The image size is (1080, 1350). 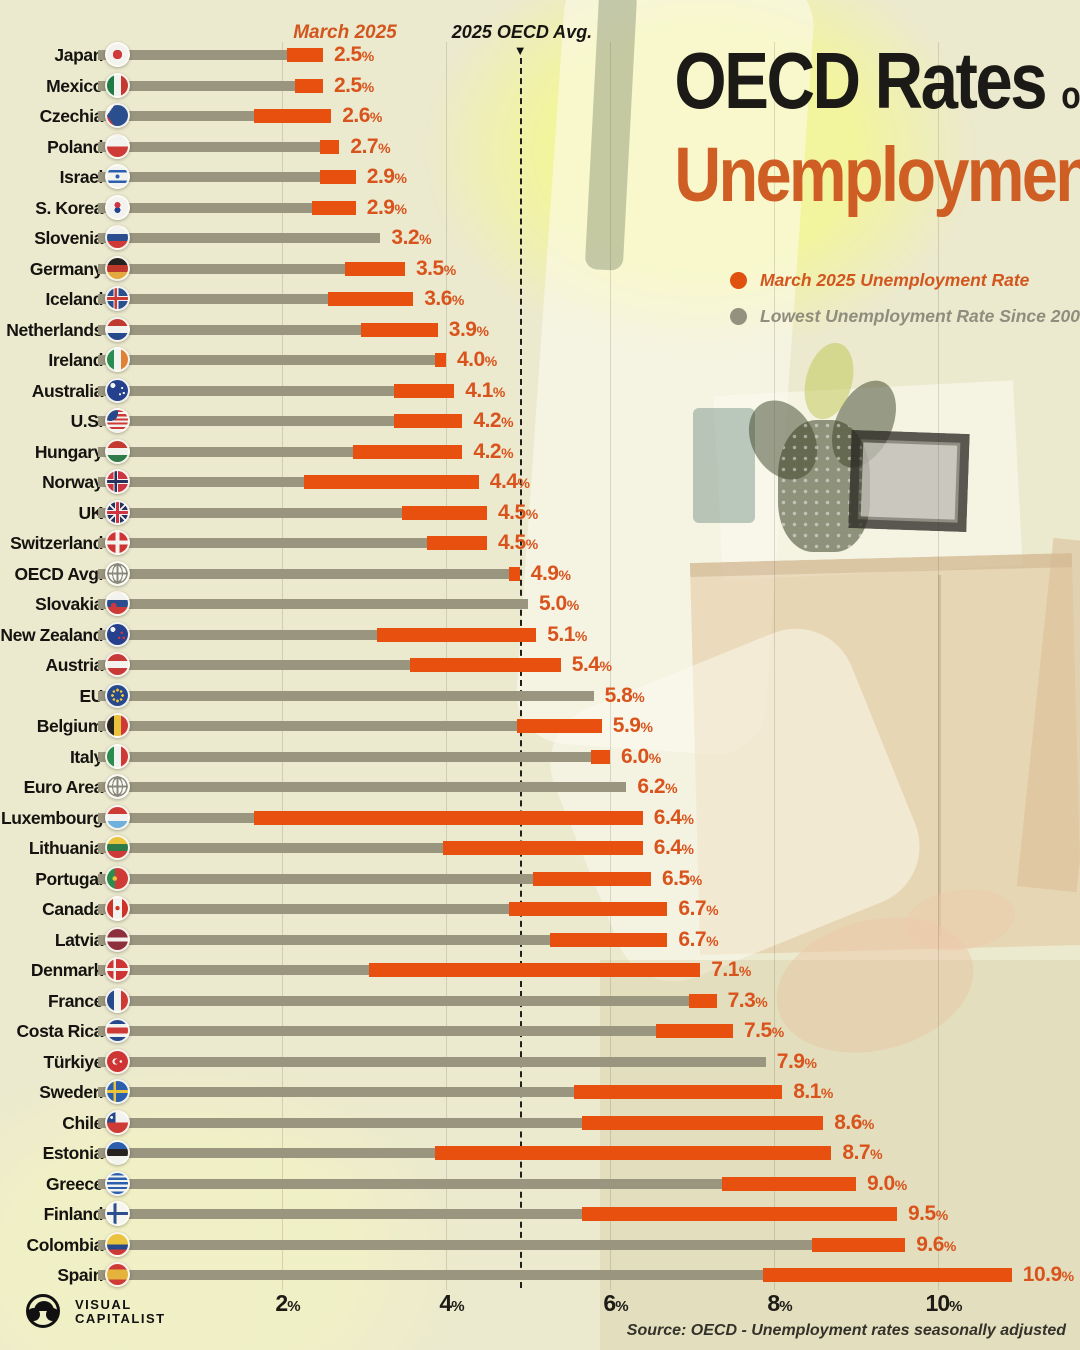 What do you see at coordinates (520, 50) in the screenshot?
I see `oecd-average-marker-icon: ▼` at bounding box center [520, 50].